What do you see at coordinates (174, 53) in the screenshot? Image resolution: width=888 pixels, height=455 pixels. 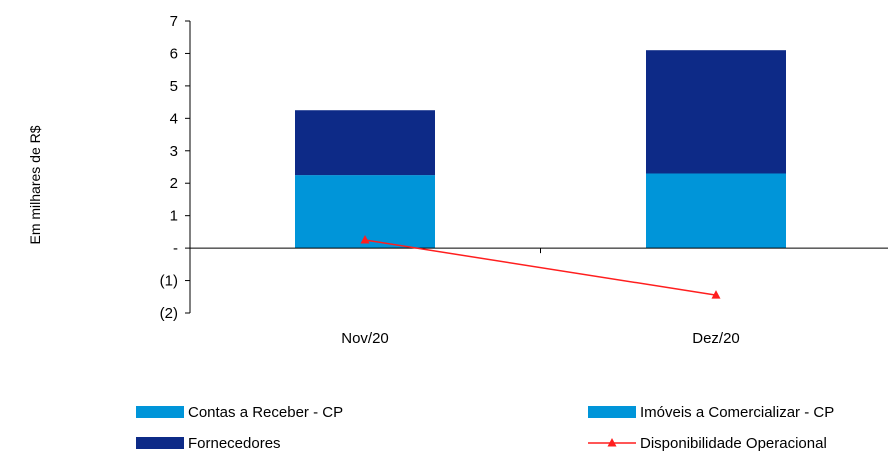 I see `y-tick-label: 6` at bounding box center [174, 53].